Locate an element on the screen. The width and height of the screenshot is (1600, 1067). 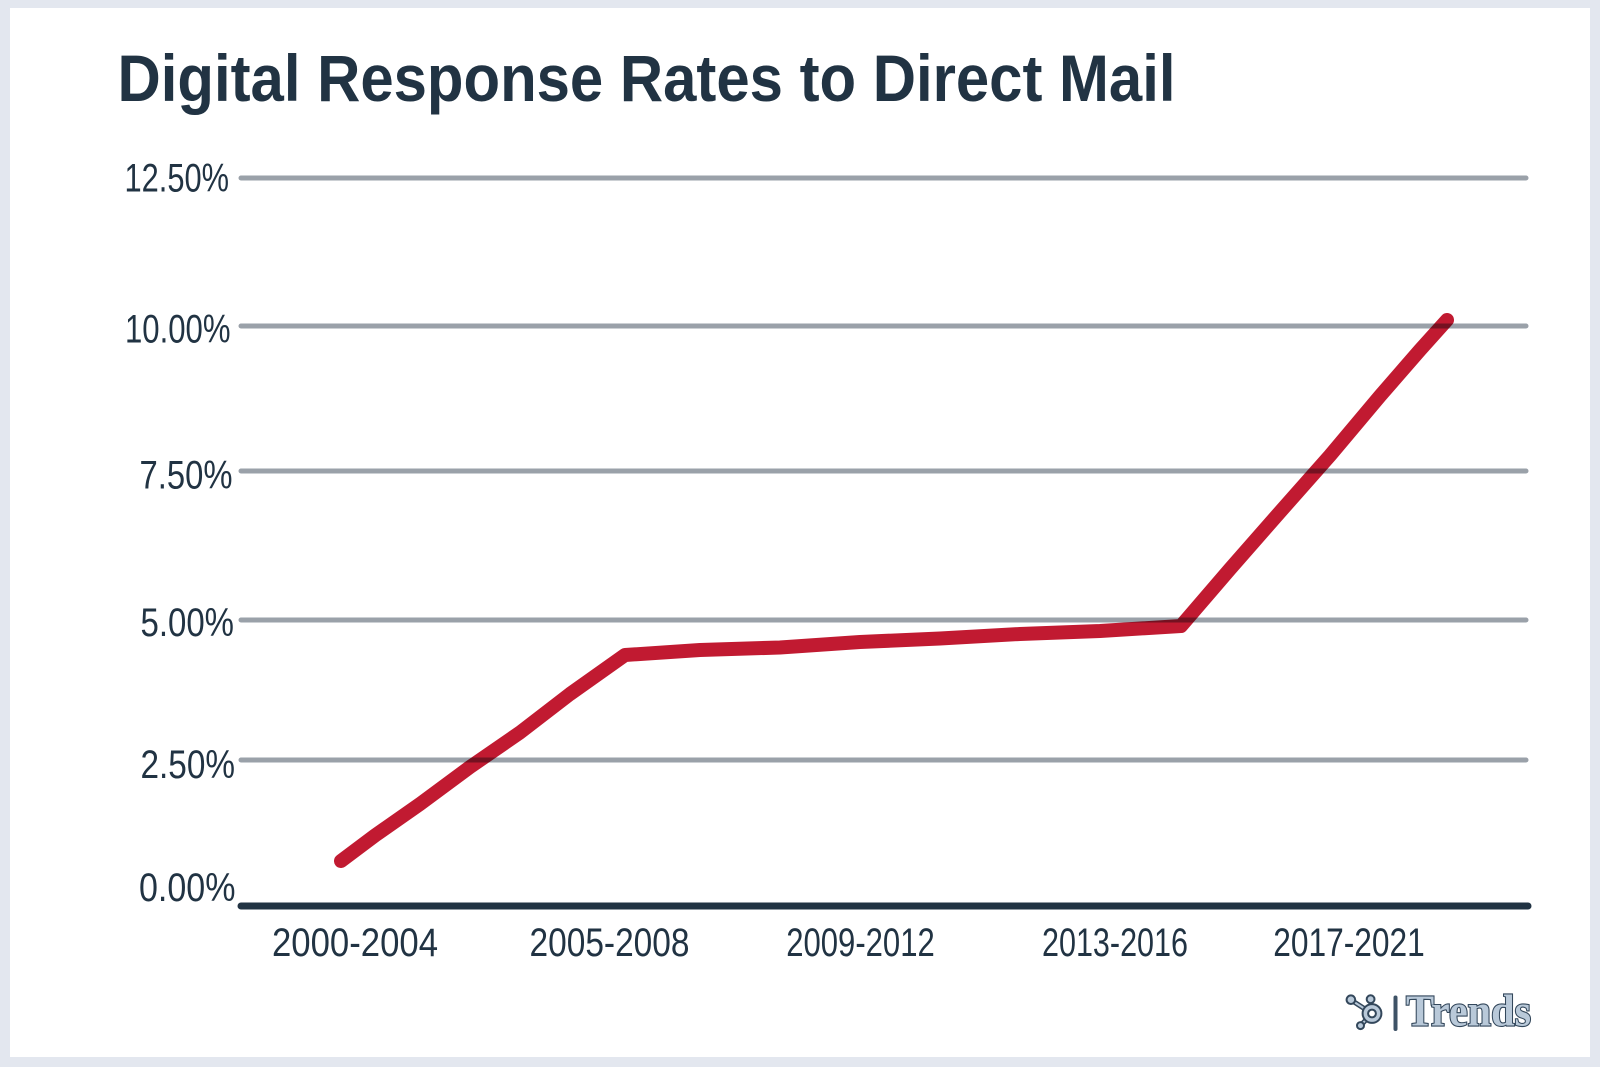
svg-text: 2017-2021 is located at coordinates (1349, 943).